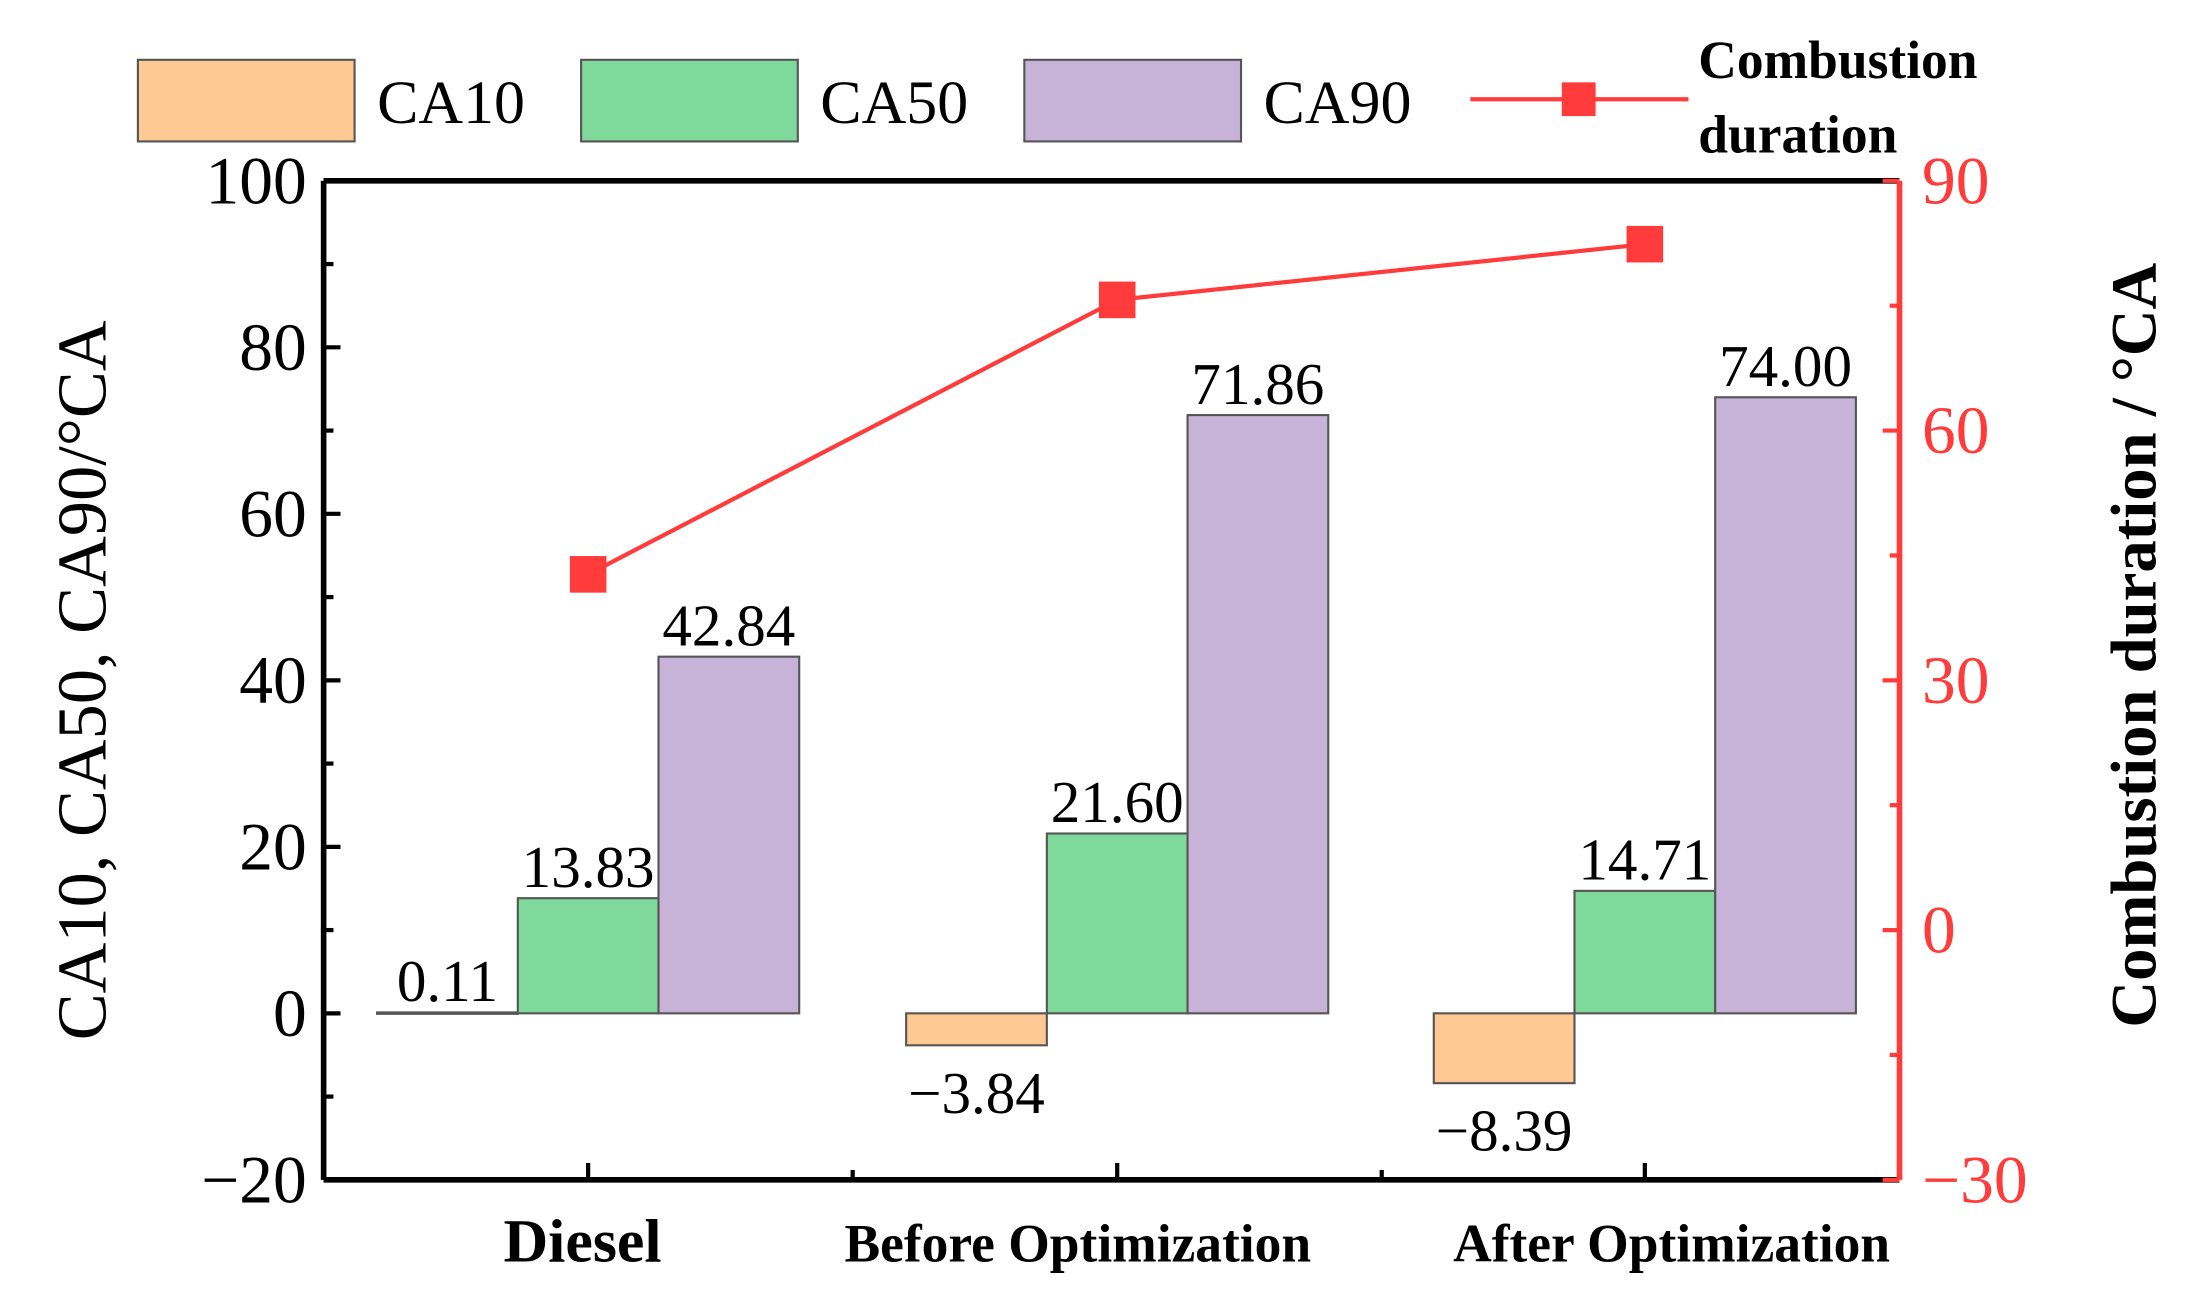 Image resolution: width=2195 pixels, height=1310 pixels. I want to click on legend-label: duration, so click(1797, 135).